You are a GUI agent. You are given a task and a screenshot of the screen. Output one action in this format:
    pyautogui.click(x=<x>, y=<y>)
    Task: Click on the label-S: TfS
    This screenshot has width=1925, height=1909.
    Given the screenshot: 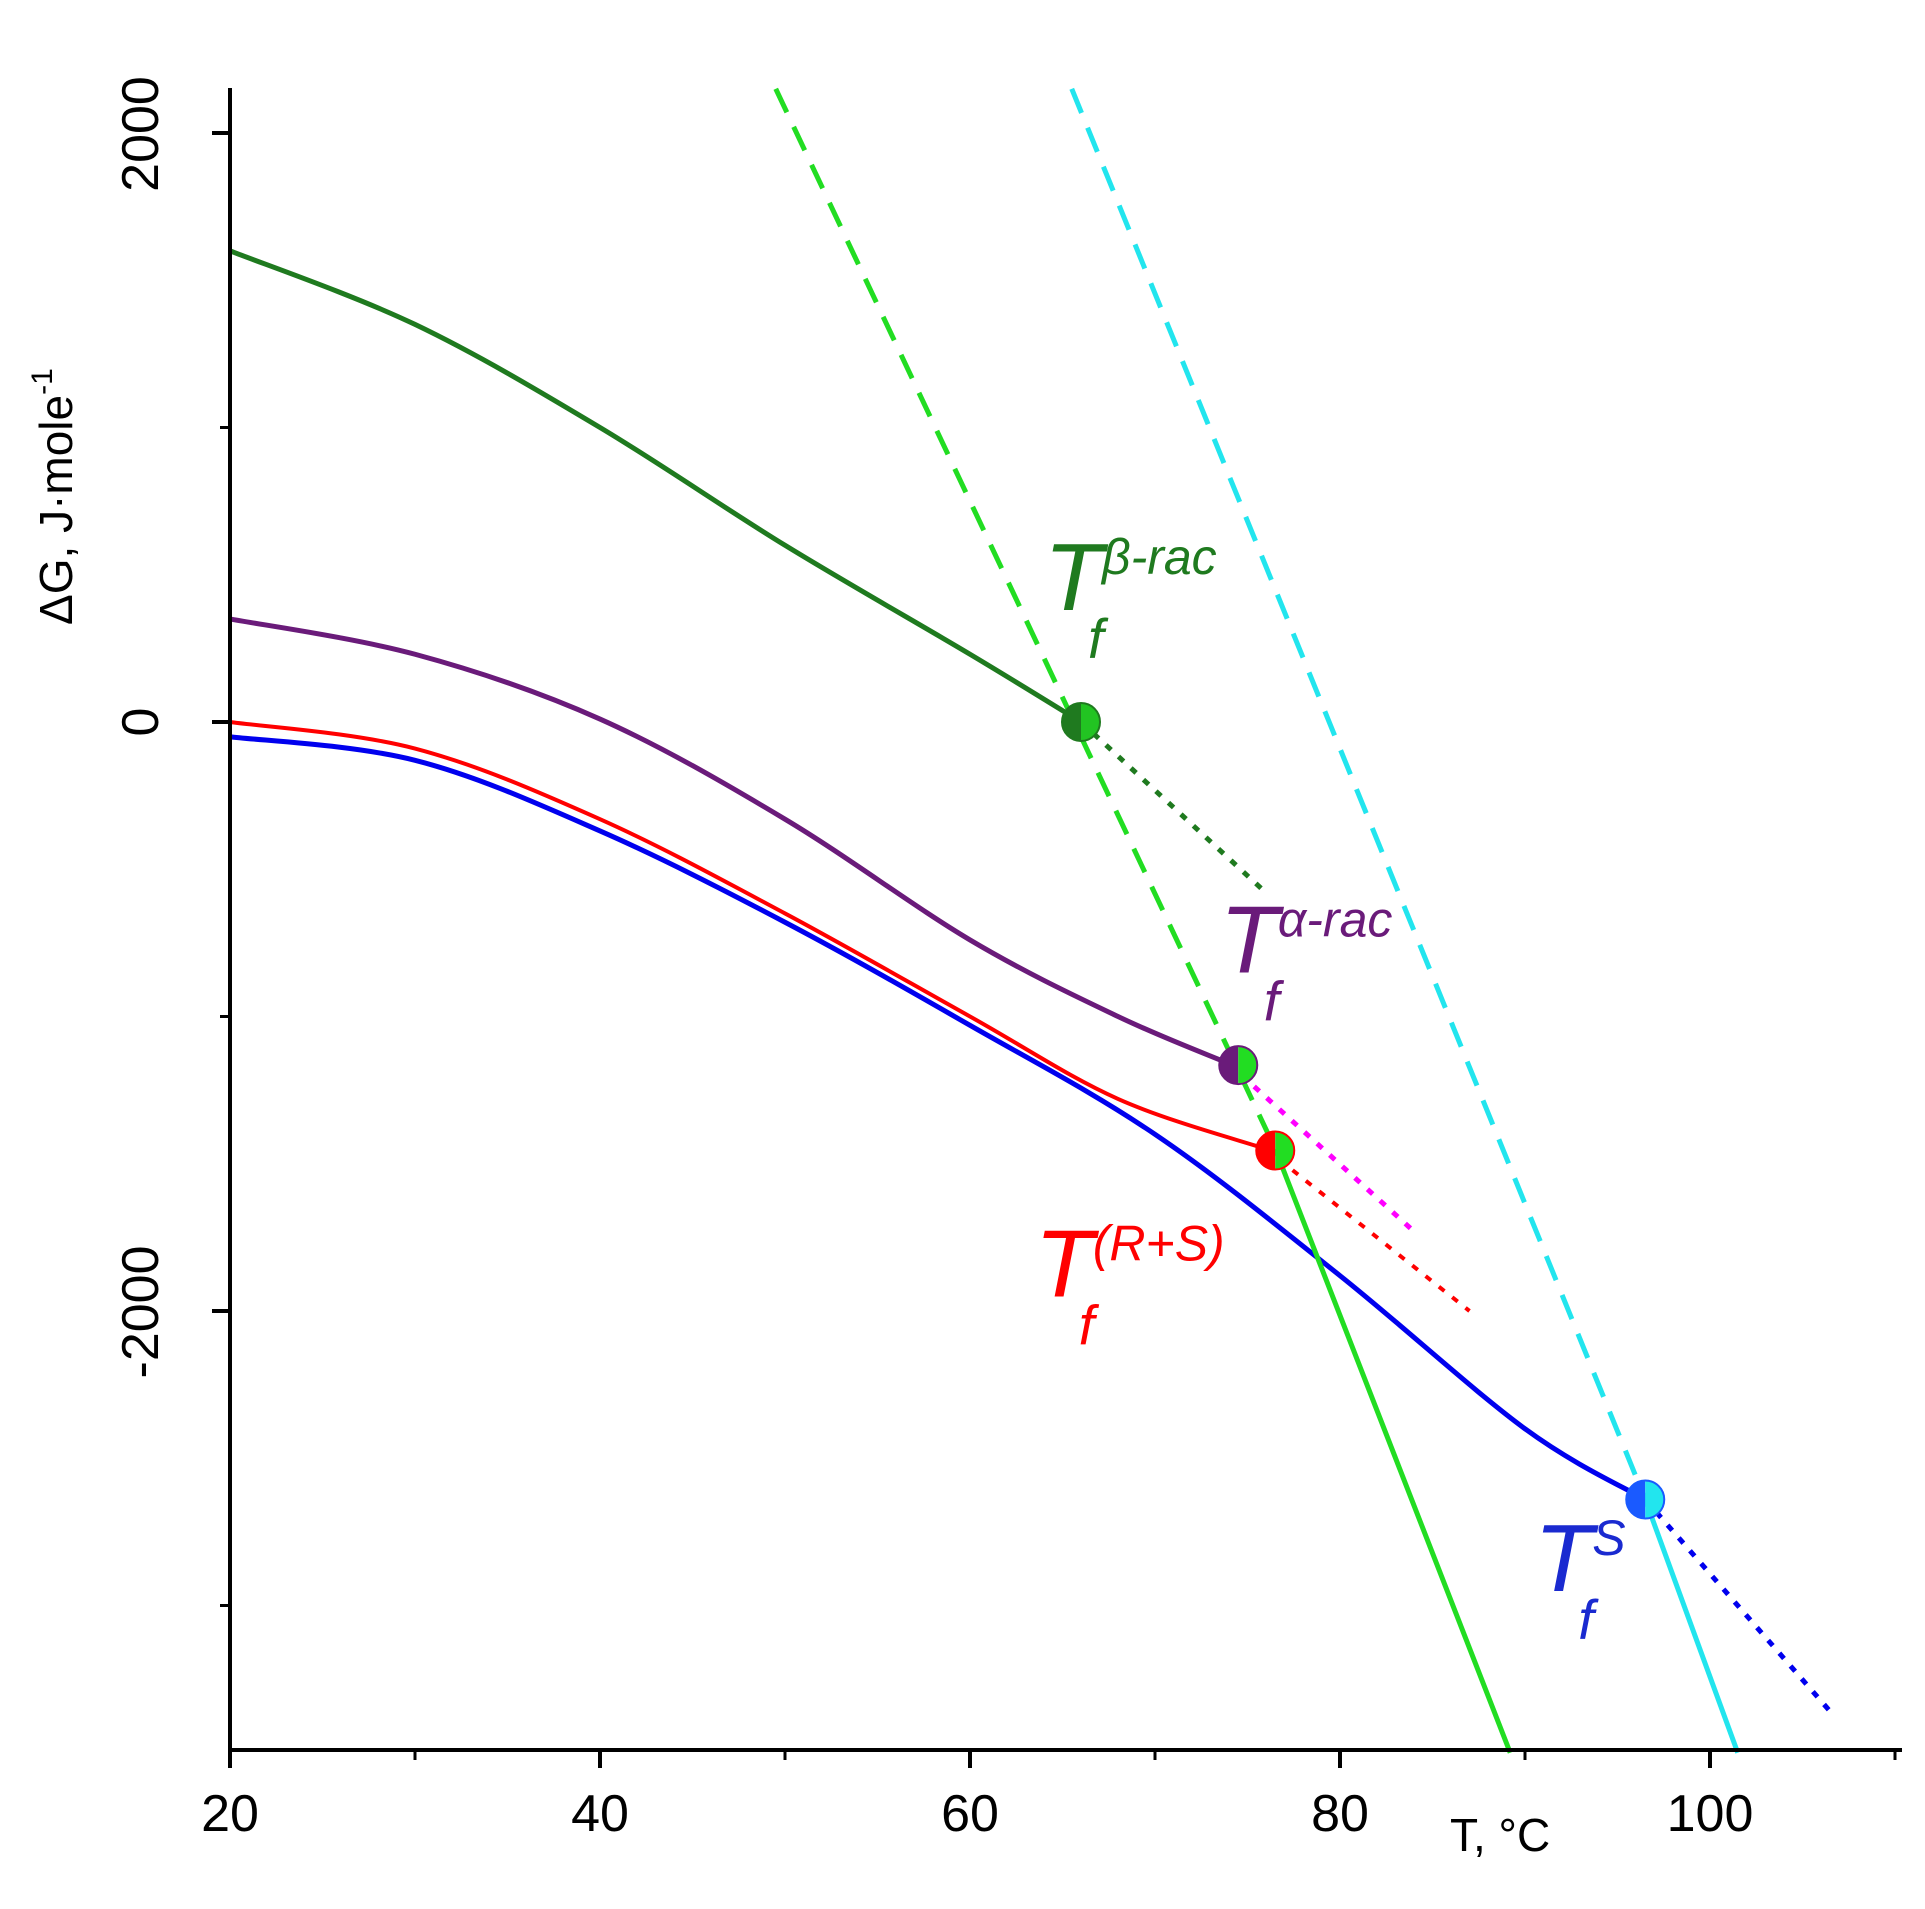 What is the action you would take?
    pyautogui.click(x=1579, y=1578)
    